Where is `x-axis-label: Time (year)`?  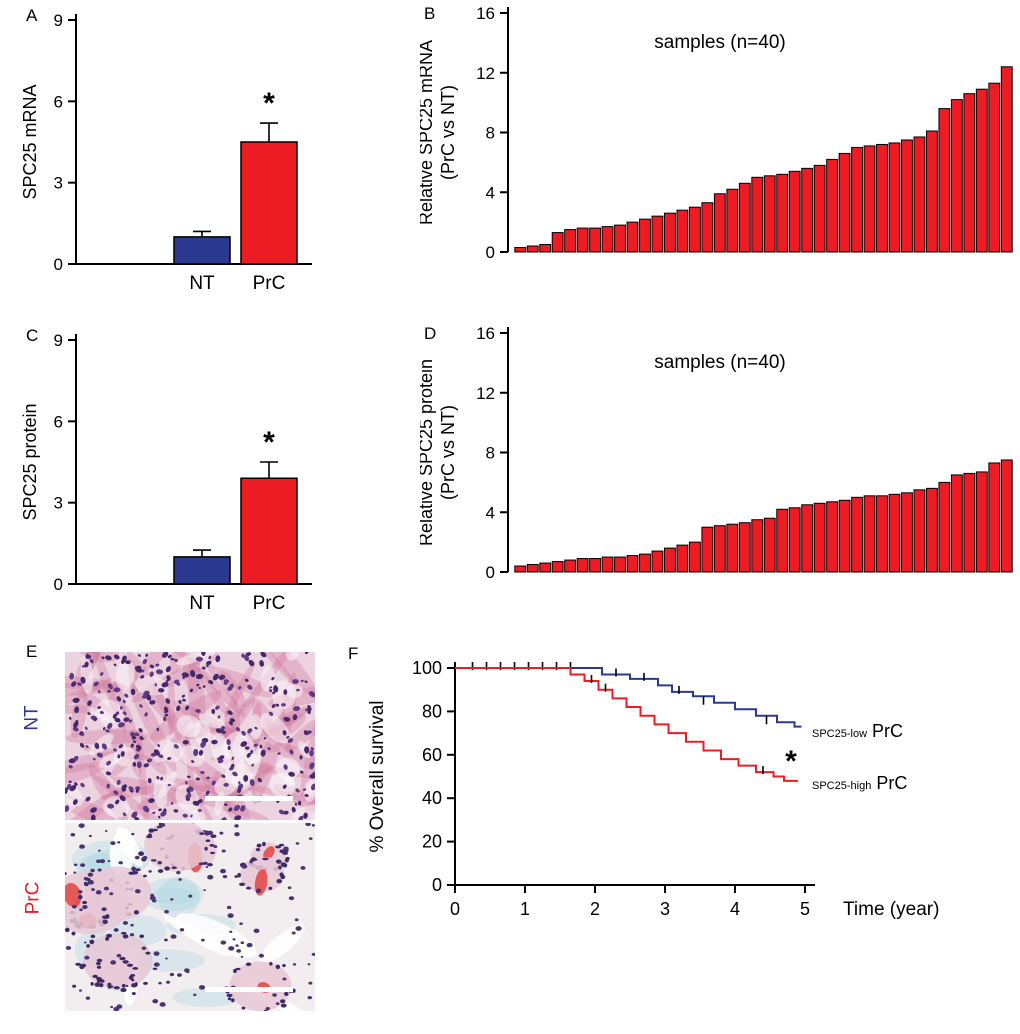 x-axis-label: Time (year) is located at coordinates (891, 909).